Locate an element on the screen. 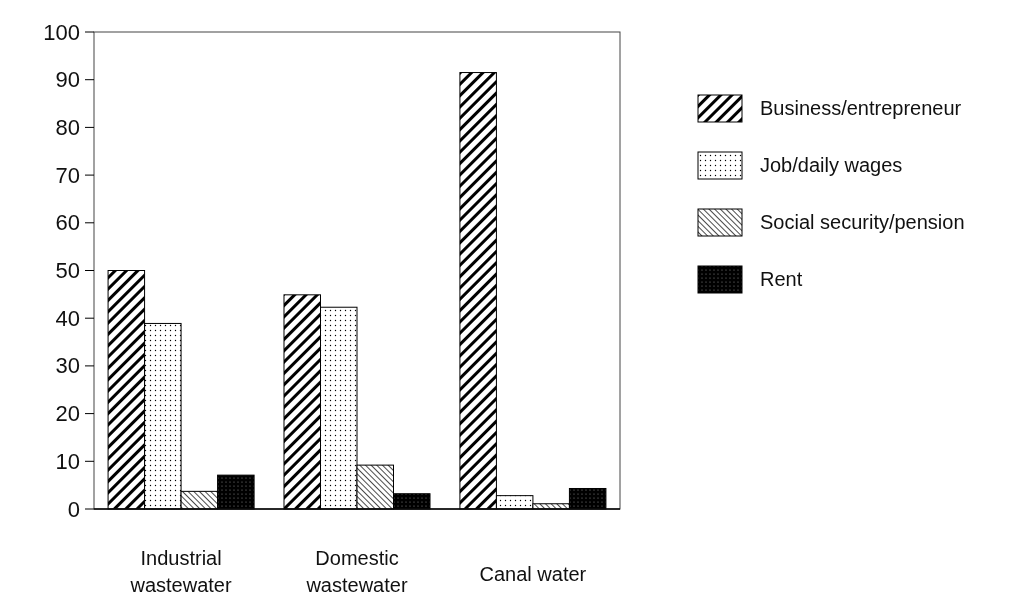 The height and width of the screenshot is (607, 1021). legend-label: Business/entrepreneur is located at coordinates (861, 108).